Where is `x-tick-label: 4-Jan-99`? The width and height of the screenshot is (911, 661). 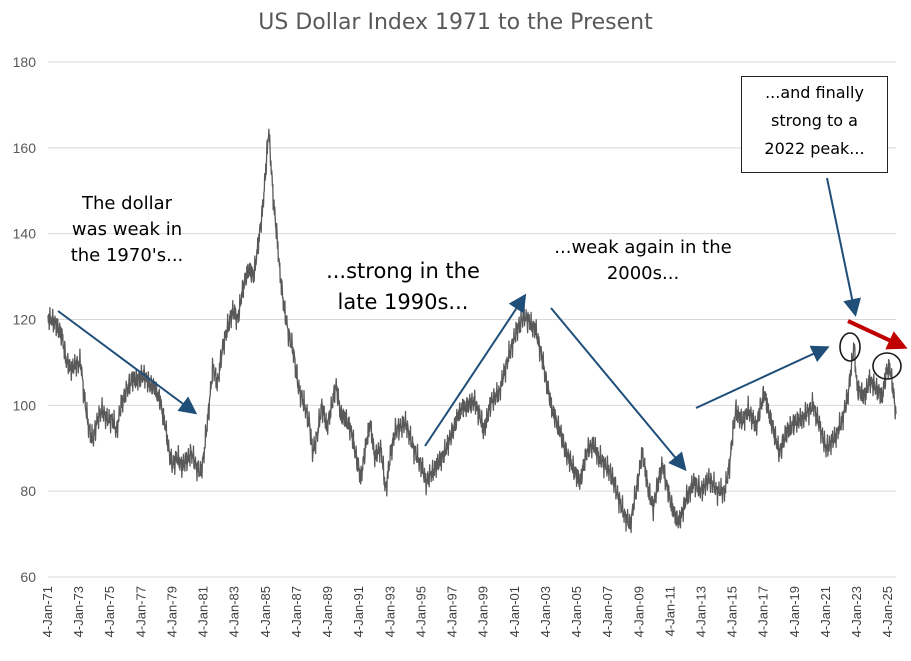
x-tick-label: 4-Jan-99 is located at coordinates (483, 611).